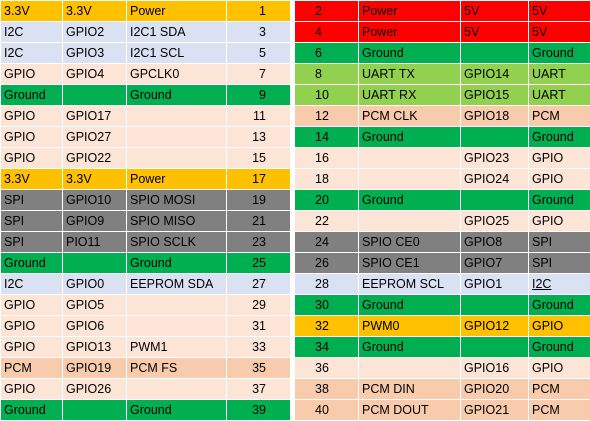 Image resolution: width=590 pixels, height=421 pixels. Describe the element at coordinates (322, 95) in the screenshot. I see `right-pin-number-text: 10` at that location.